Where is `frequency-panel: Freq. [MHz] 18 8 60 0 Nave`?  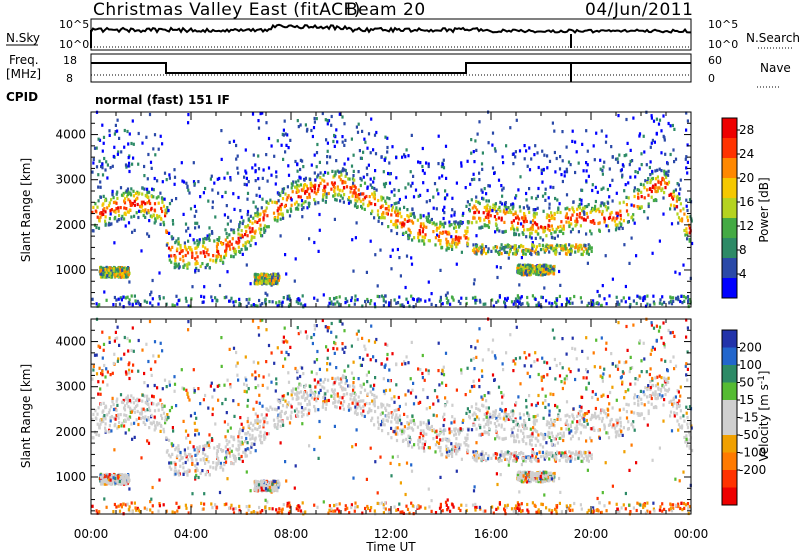 frequency-panel: Freq. [MHz] 18 8 60 0 Nave is located at coordinates (398, 70).